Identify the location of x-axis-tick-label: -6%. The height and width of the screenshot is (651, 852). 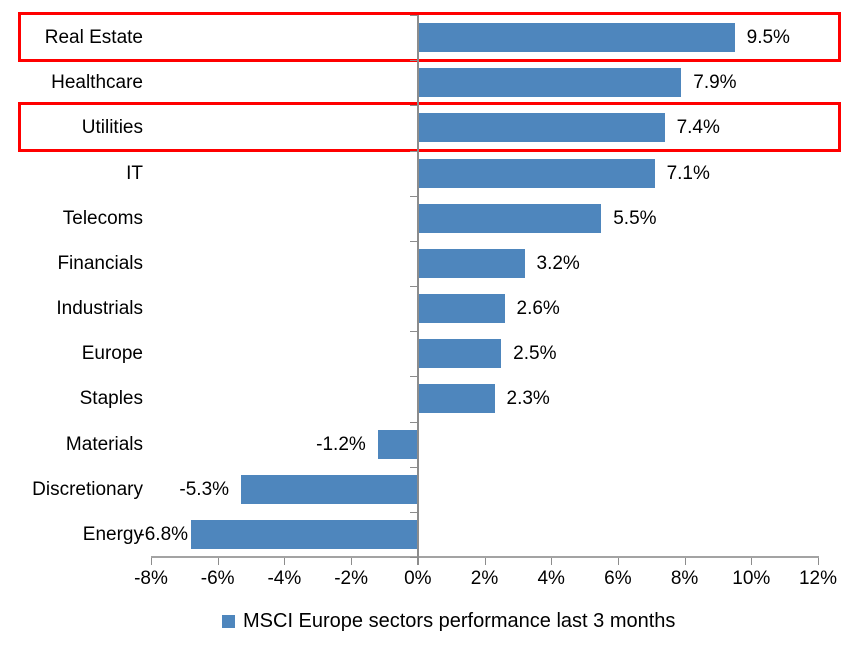
(217, 578).